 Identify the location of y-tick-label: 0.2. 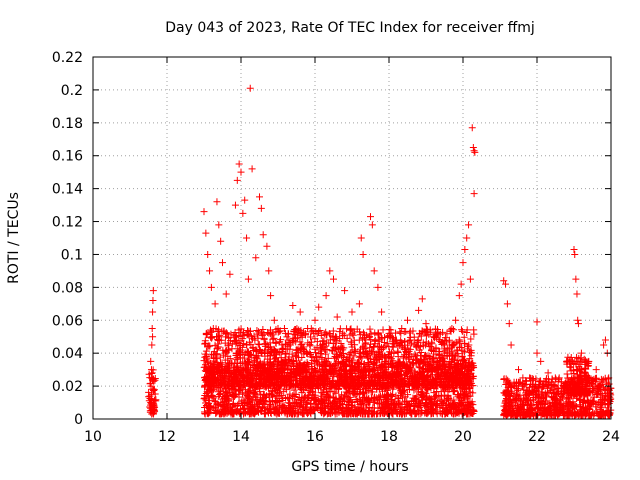
(72, 91).